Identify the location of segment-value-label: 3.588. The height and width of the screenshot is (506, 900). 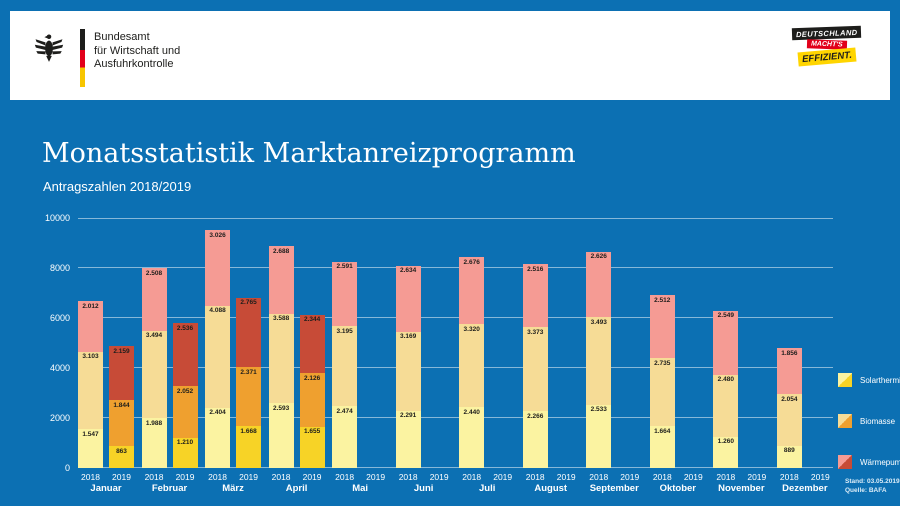
(281, 318).